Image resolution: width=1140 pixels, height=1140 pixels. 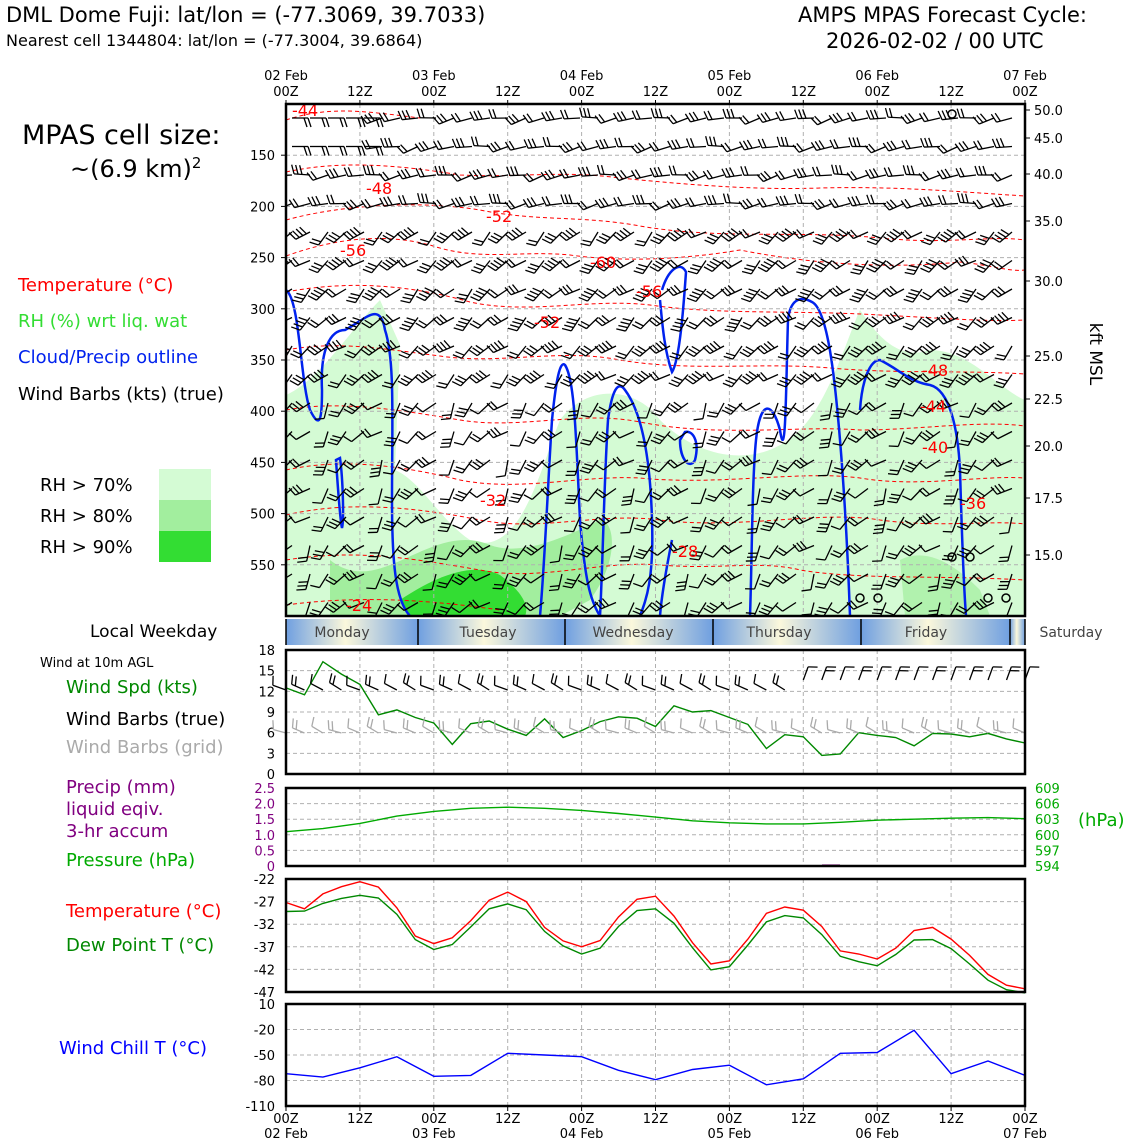 What do you see at coordinates (264, 789) in the screenshot?
I see `y-tick-label: 2.5` at bounding box center [264, 789].